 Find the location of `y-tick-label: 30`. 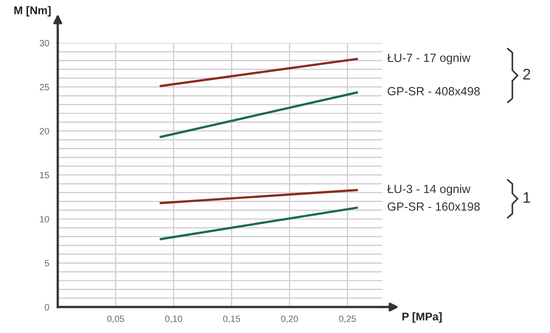

y-tick-label: 30 is located at coordinates (45, 43).